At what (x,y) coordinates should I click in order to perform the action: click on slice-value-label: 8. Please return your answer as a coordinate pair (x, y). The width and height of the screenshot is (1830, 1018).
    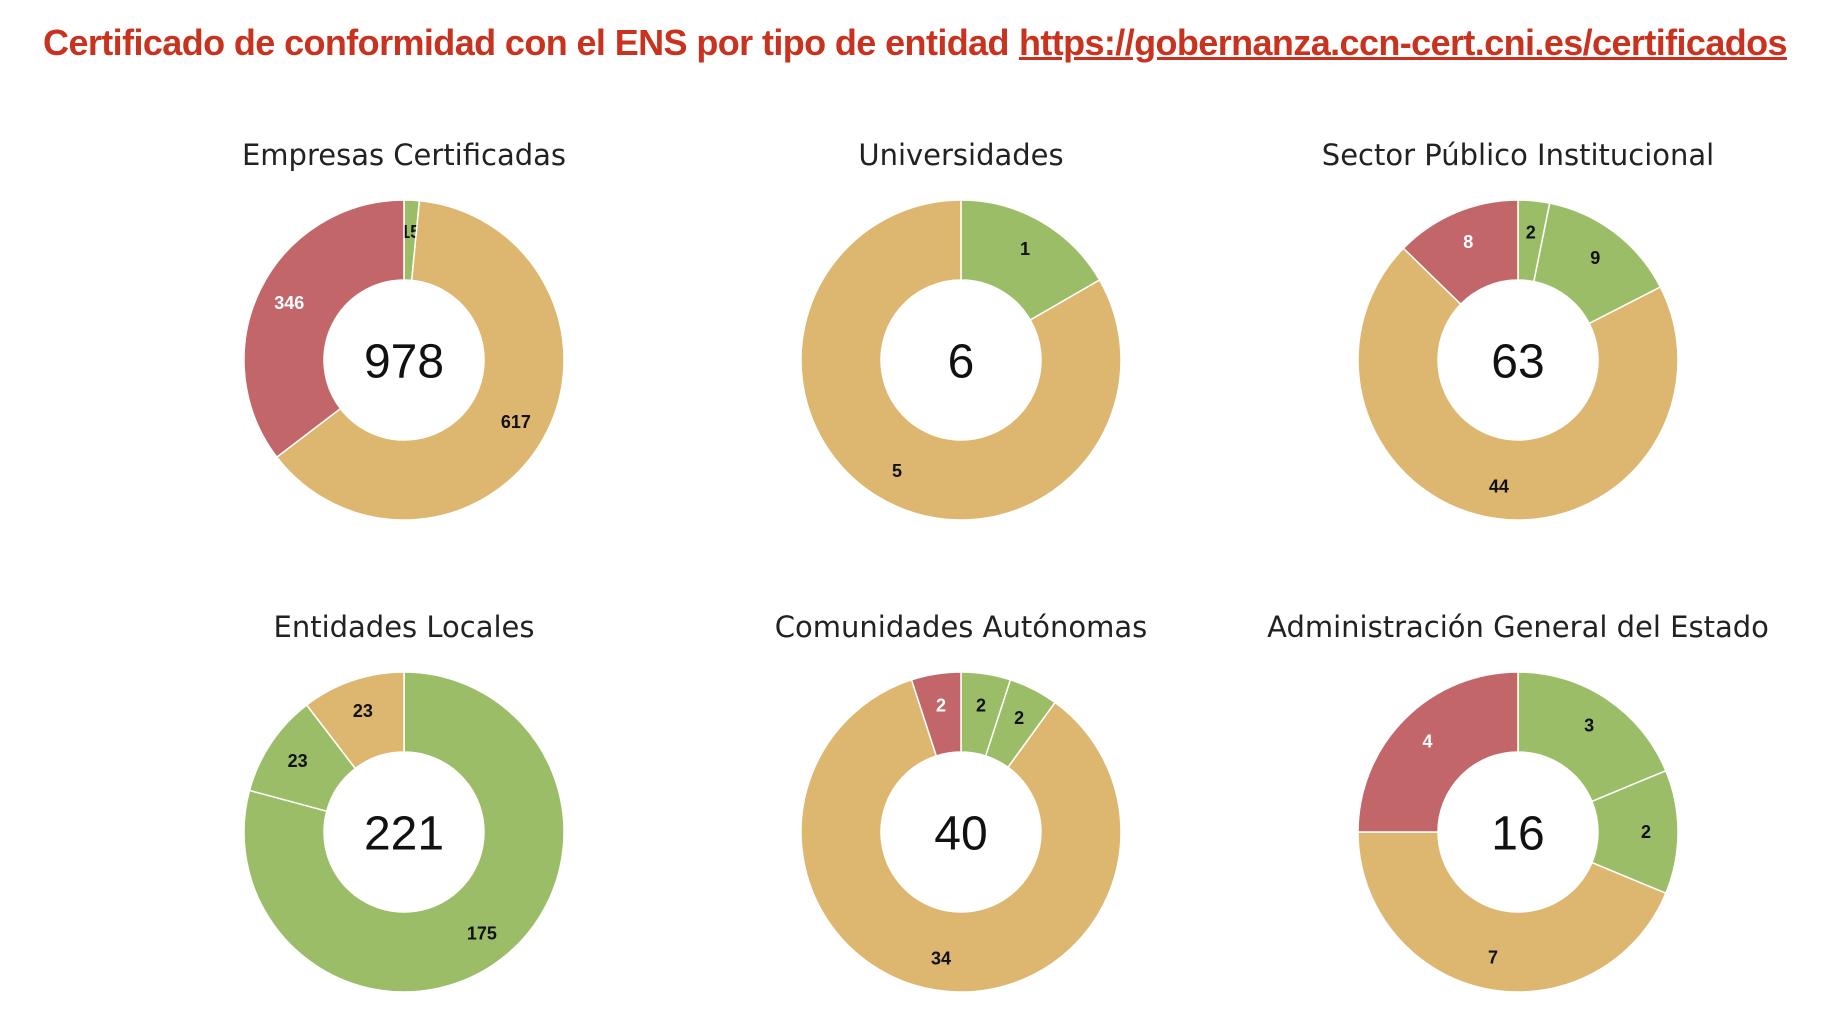
    Looking at the image, I should click on (1468, 242).